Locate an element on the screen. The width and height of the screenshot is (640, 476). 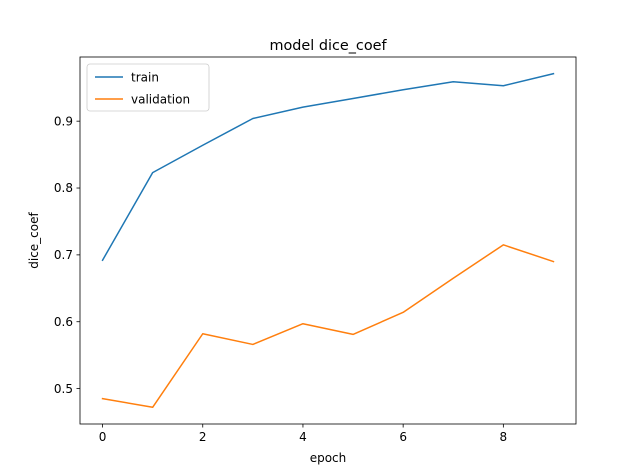
x-tick-label: 2 is located at coordinates (203, 437).